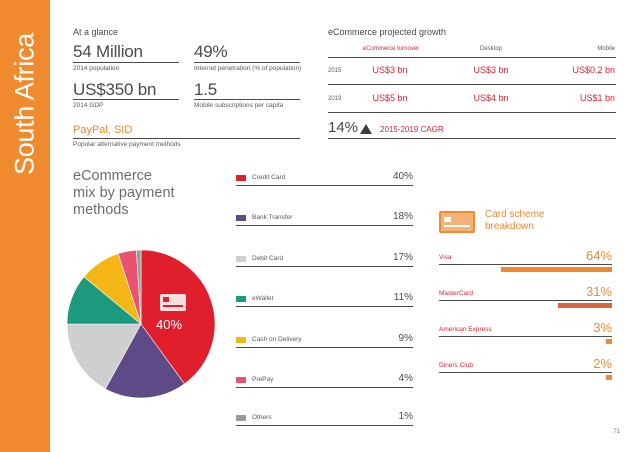  Describe the element at coordinates (263, 379) in the screenshot. I see `legend-label: PrePay` at that location.